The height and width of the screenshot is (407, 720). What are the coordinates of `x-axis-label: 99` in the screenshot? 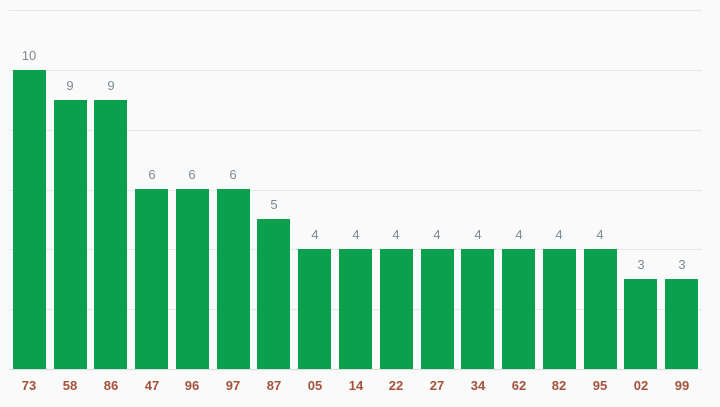 It's located at (682, 385).